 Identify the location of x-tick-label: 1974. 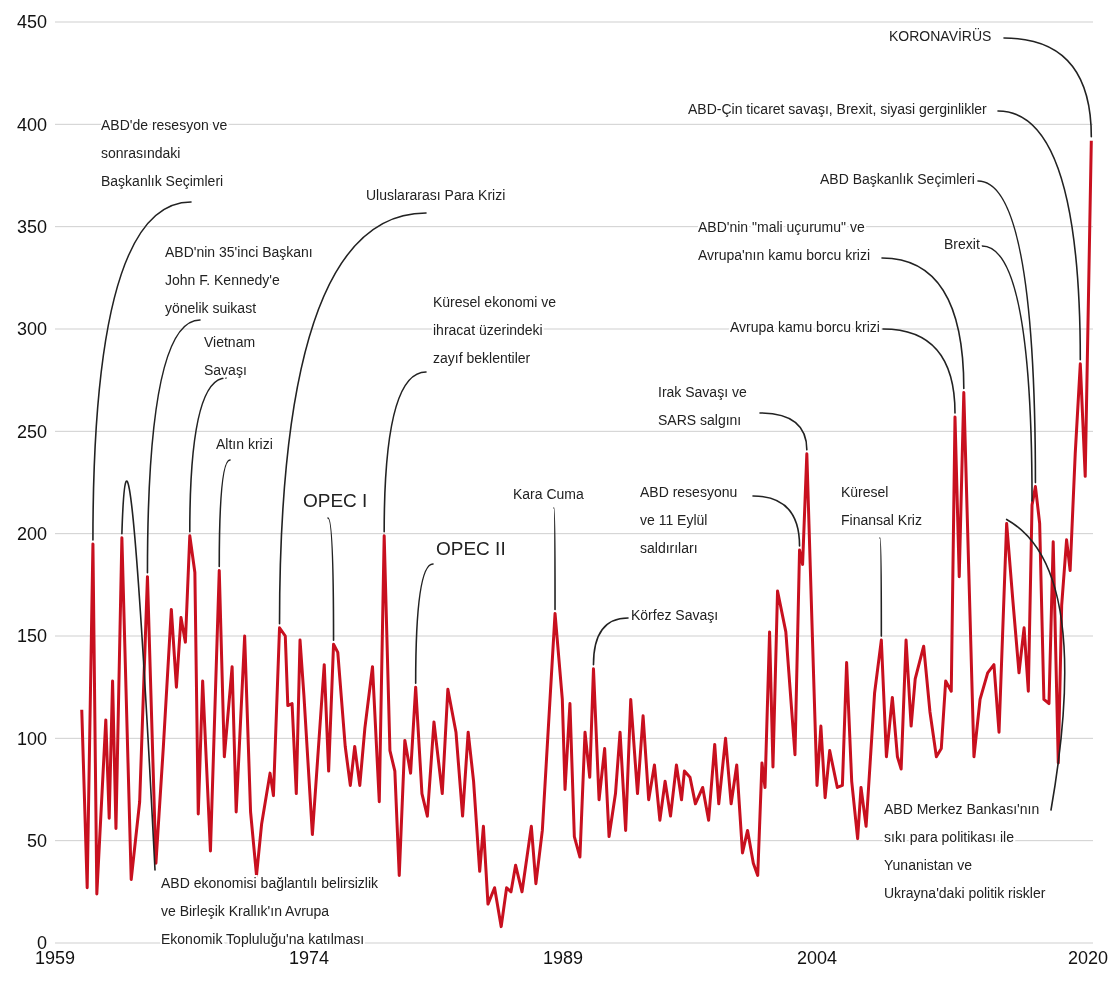
(309, 957).